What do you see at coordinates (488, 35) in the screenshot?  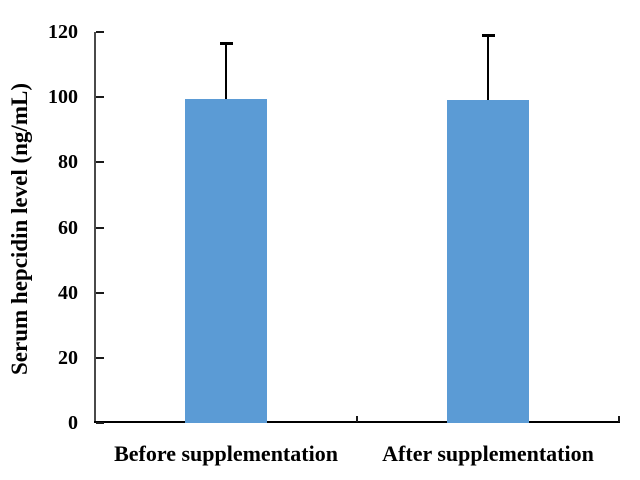 I see `error-bar-cap-after-supplementation` at bounding box center [488, 35].